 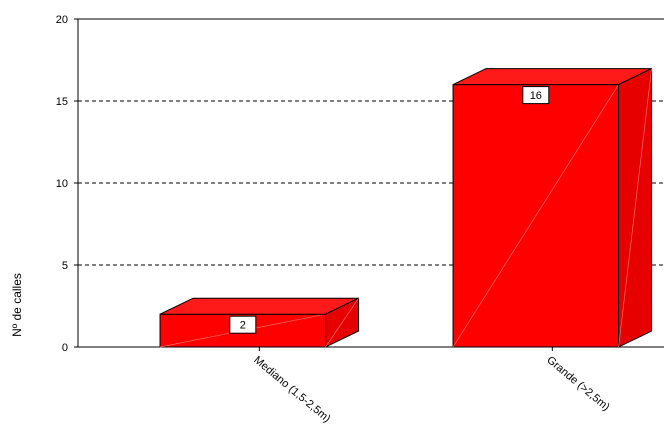 I want to click on data-label-text: 2, so click(x=243, y=326).